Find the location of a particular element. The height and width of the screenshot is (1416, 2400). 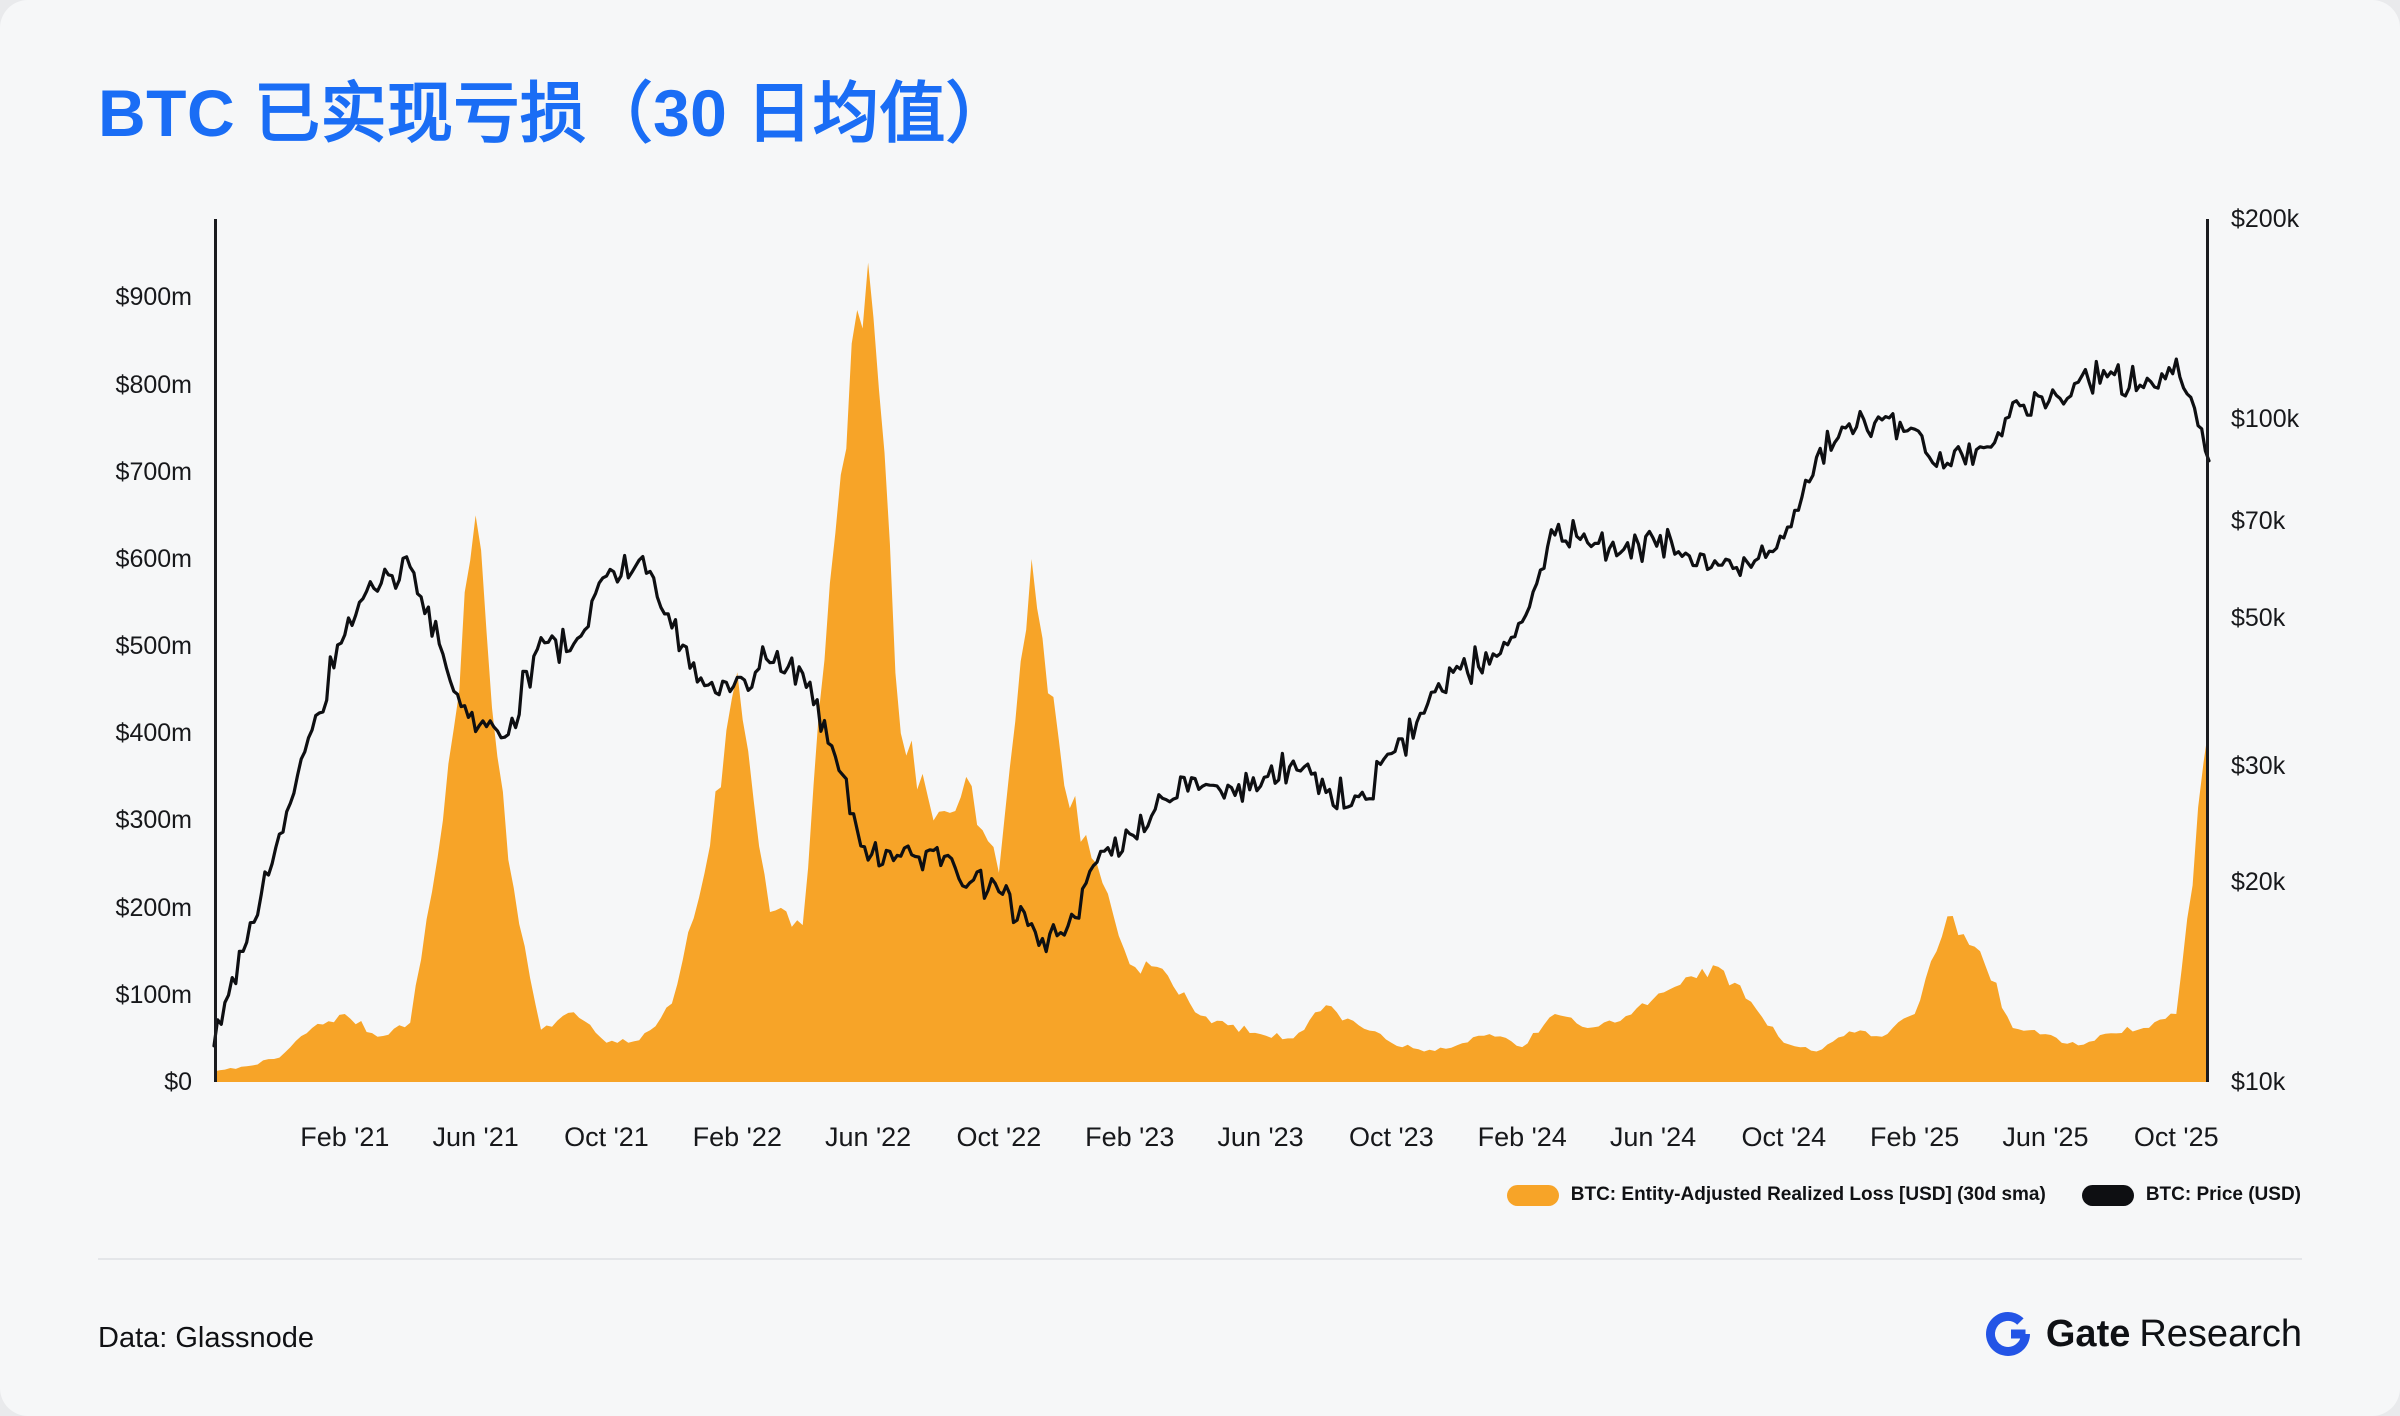

x-axis-tick-label: Feb '23 is located at coordinates (1130, 1137).